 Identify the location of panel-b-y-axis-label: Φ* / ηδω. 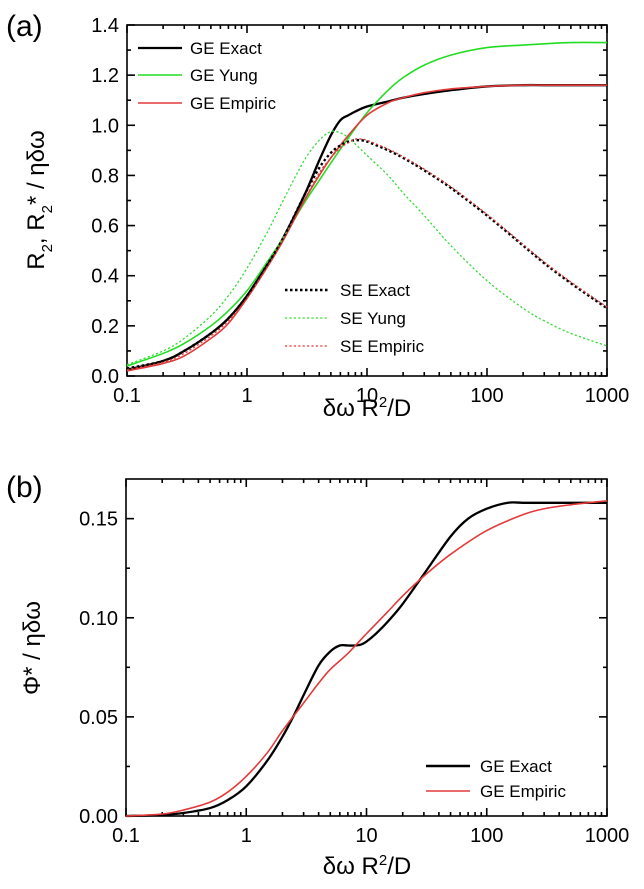
(32, 648).